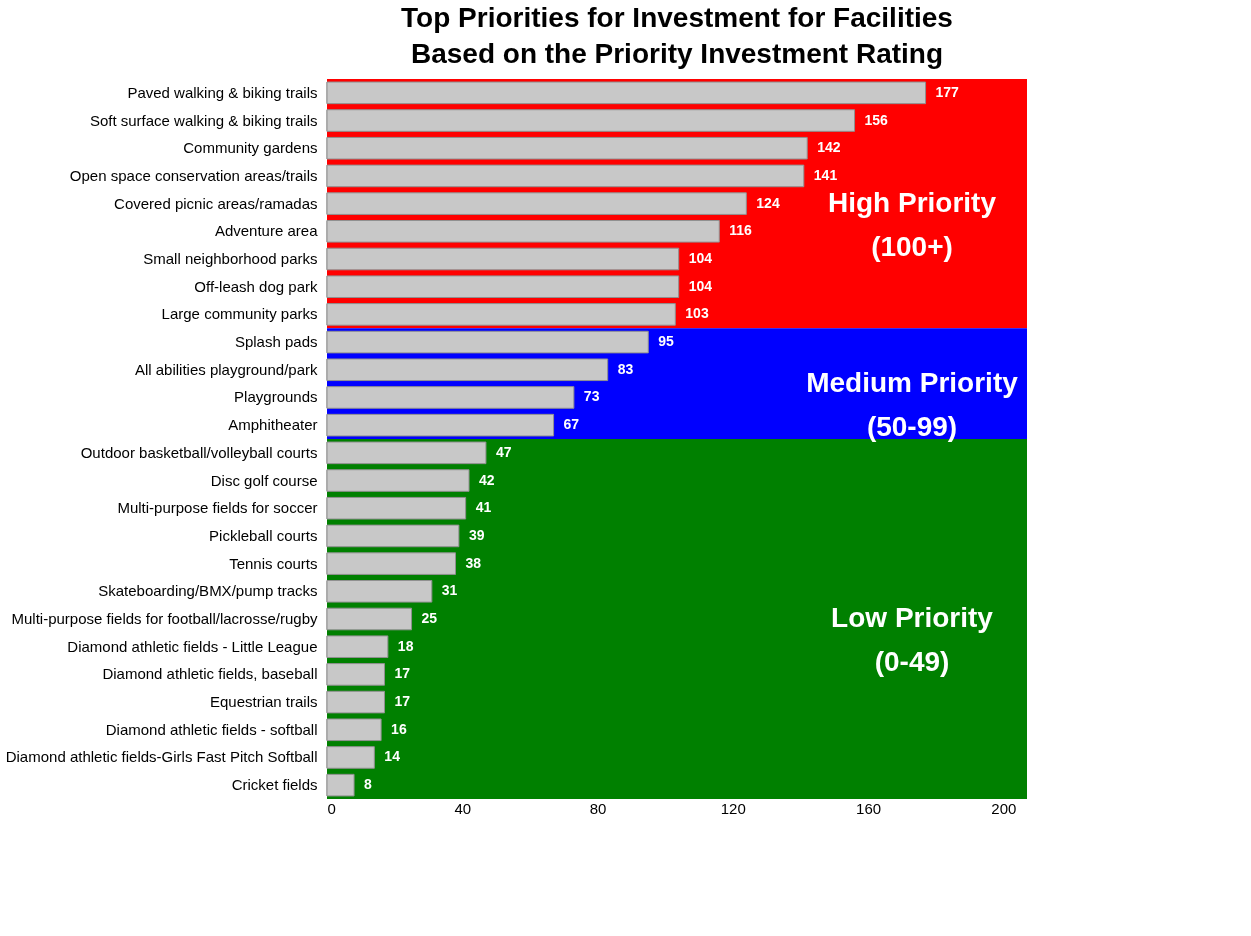 The image size is (1251, 936). Describe the element at coordinates (226, 369) in the screenshot. I see `y-tick-label: All abilities playground/park` at that location.